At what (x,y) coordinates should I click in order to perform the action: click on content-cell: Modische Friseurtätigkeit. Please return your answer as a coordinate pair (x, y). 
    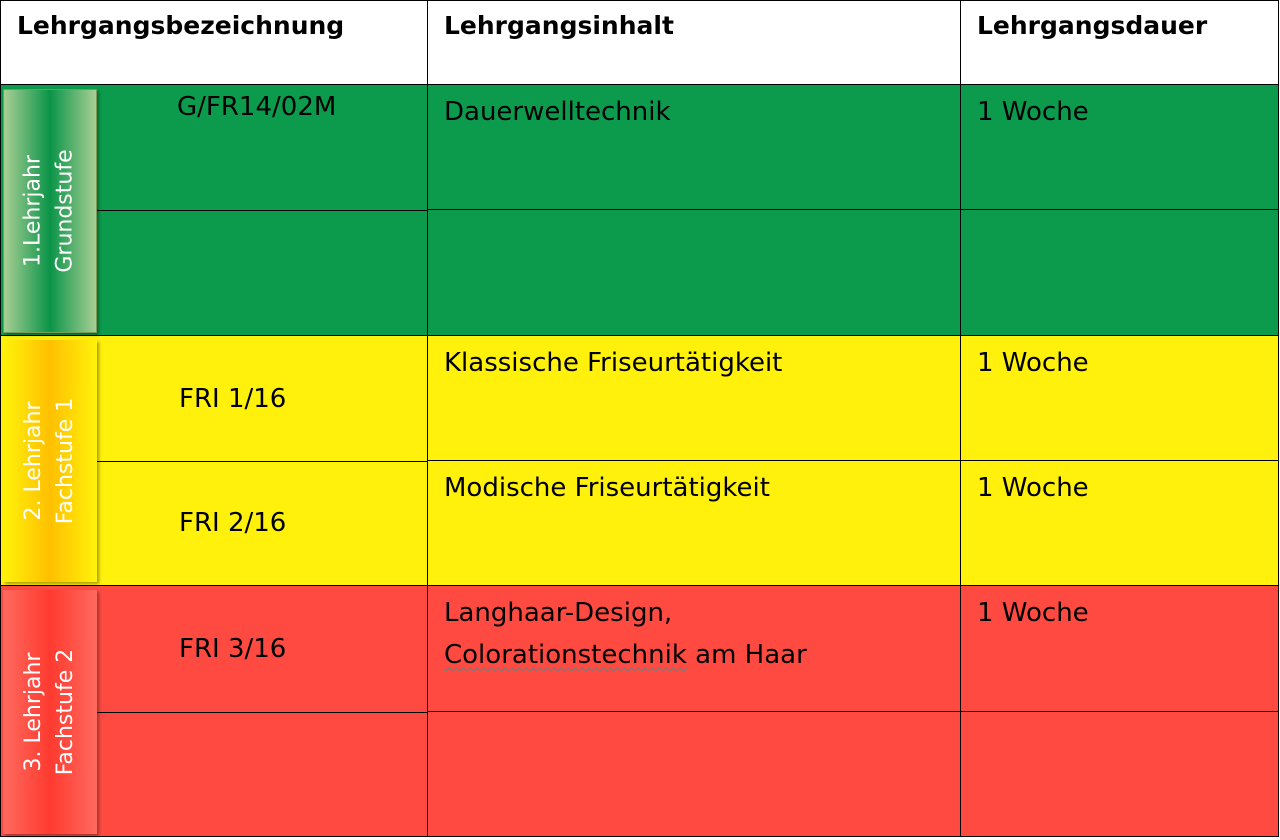
    Looking at the image, I should click on (694, 523).